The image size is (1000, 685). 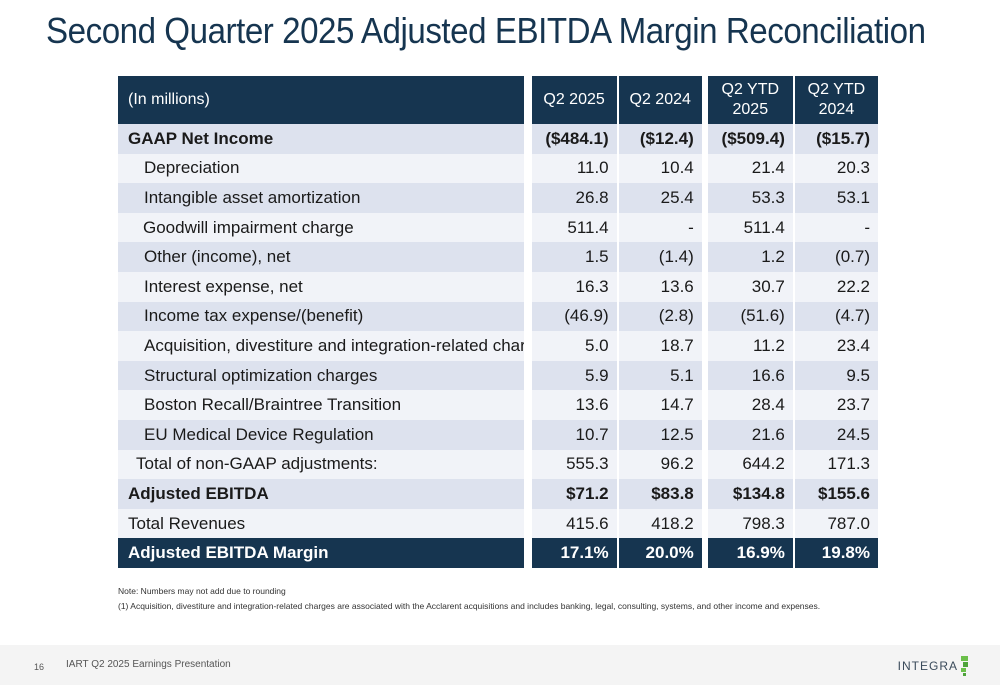 What do you see at coordinates (835, 405) in the screenshot?
I see `cell-ytd-2024: 23.7` at bounding box center [835, 405].